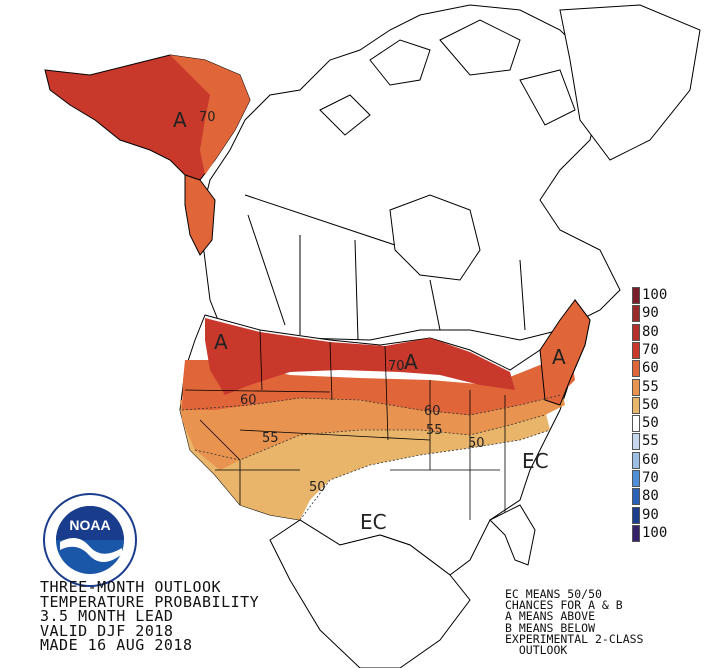 This screenshot has width=719, height=668. What do you see at coordinates (360, 356) in the screenshot?
I see `region-a70` at bounding box center [360, 356].